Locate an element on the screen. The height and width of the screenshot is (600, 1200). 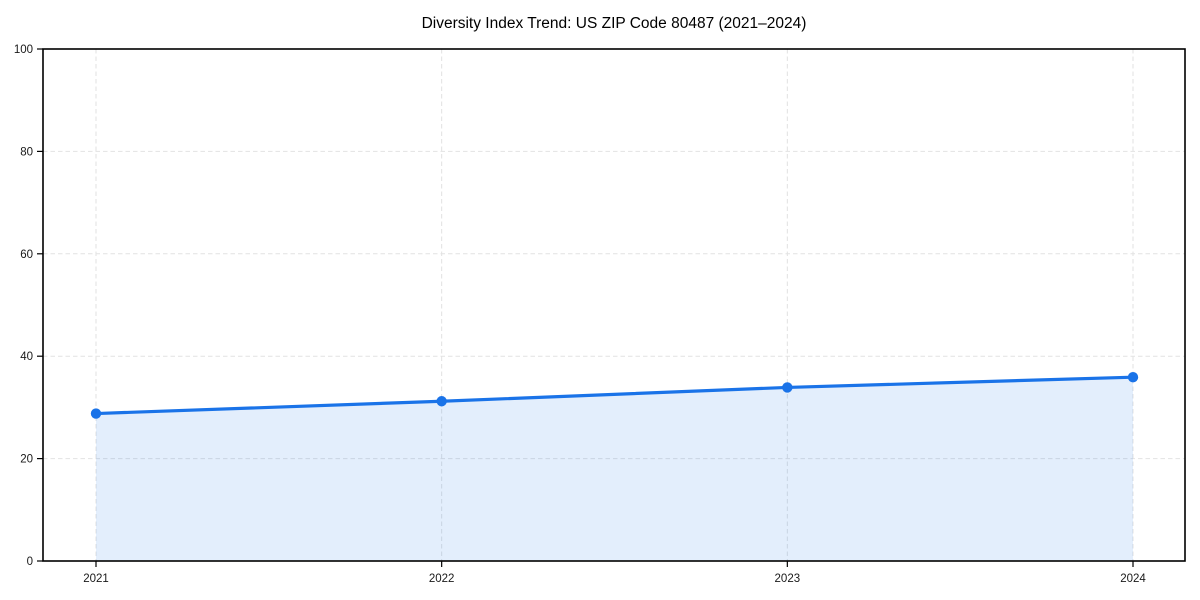
data-point-2023 is located at coordinates (787, 387).